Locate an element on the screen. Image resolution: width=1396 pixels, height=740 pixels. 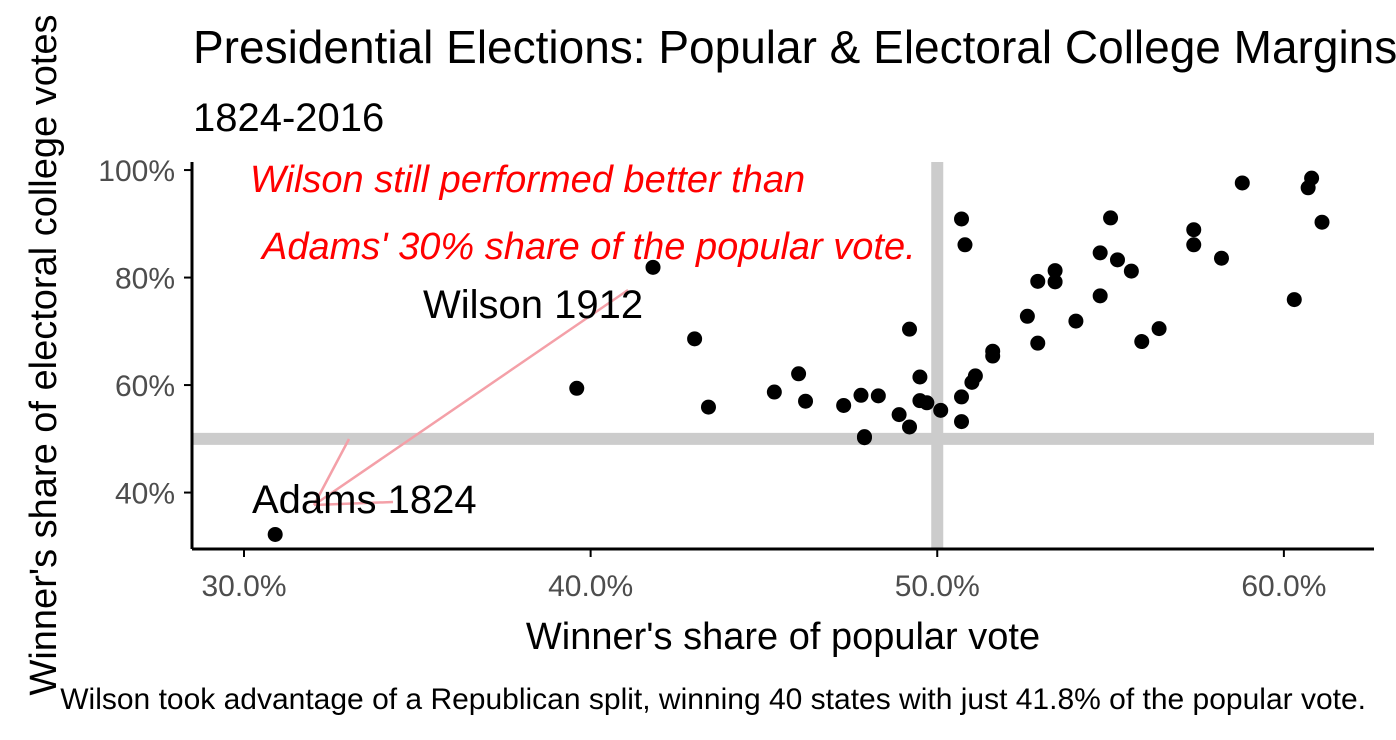
annotation-arrows is located at coordinates (470, 397).